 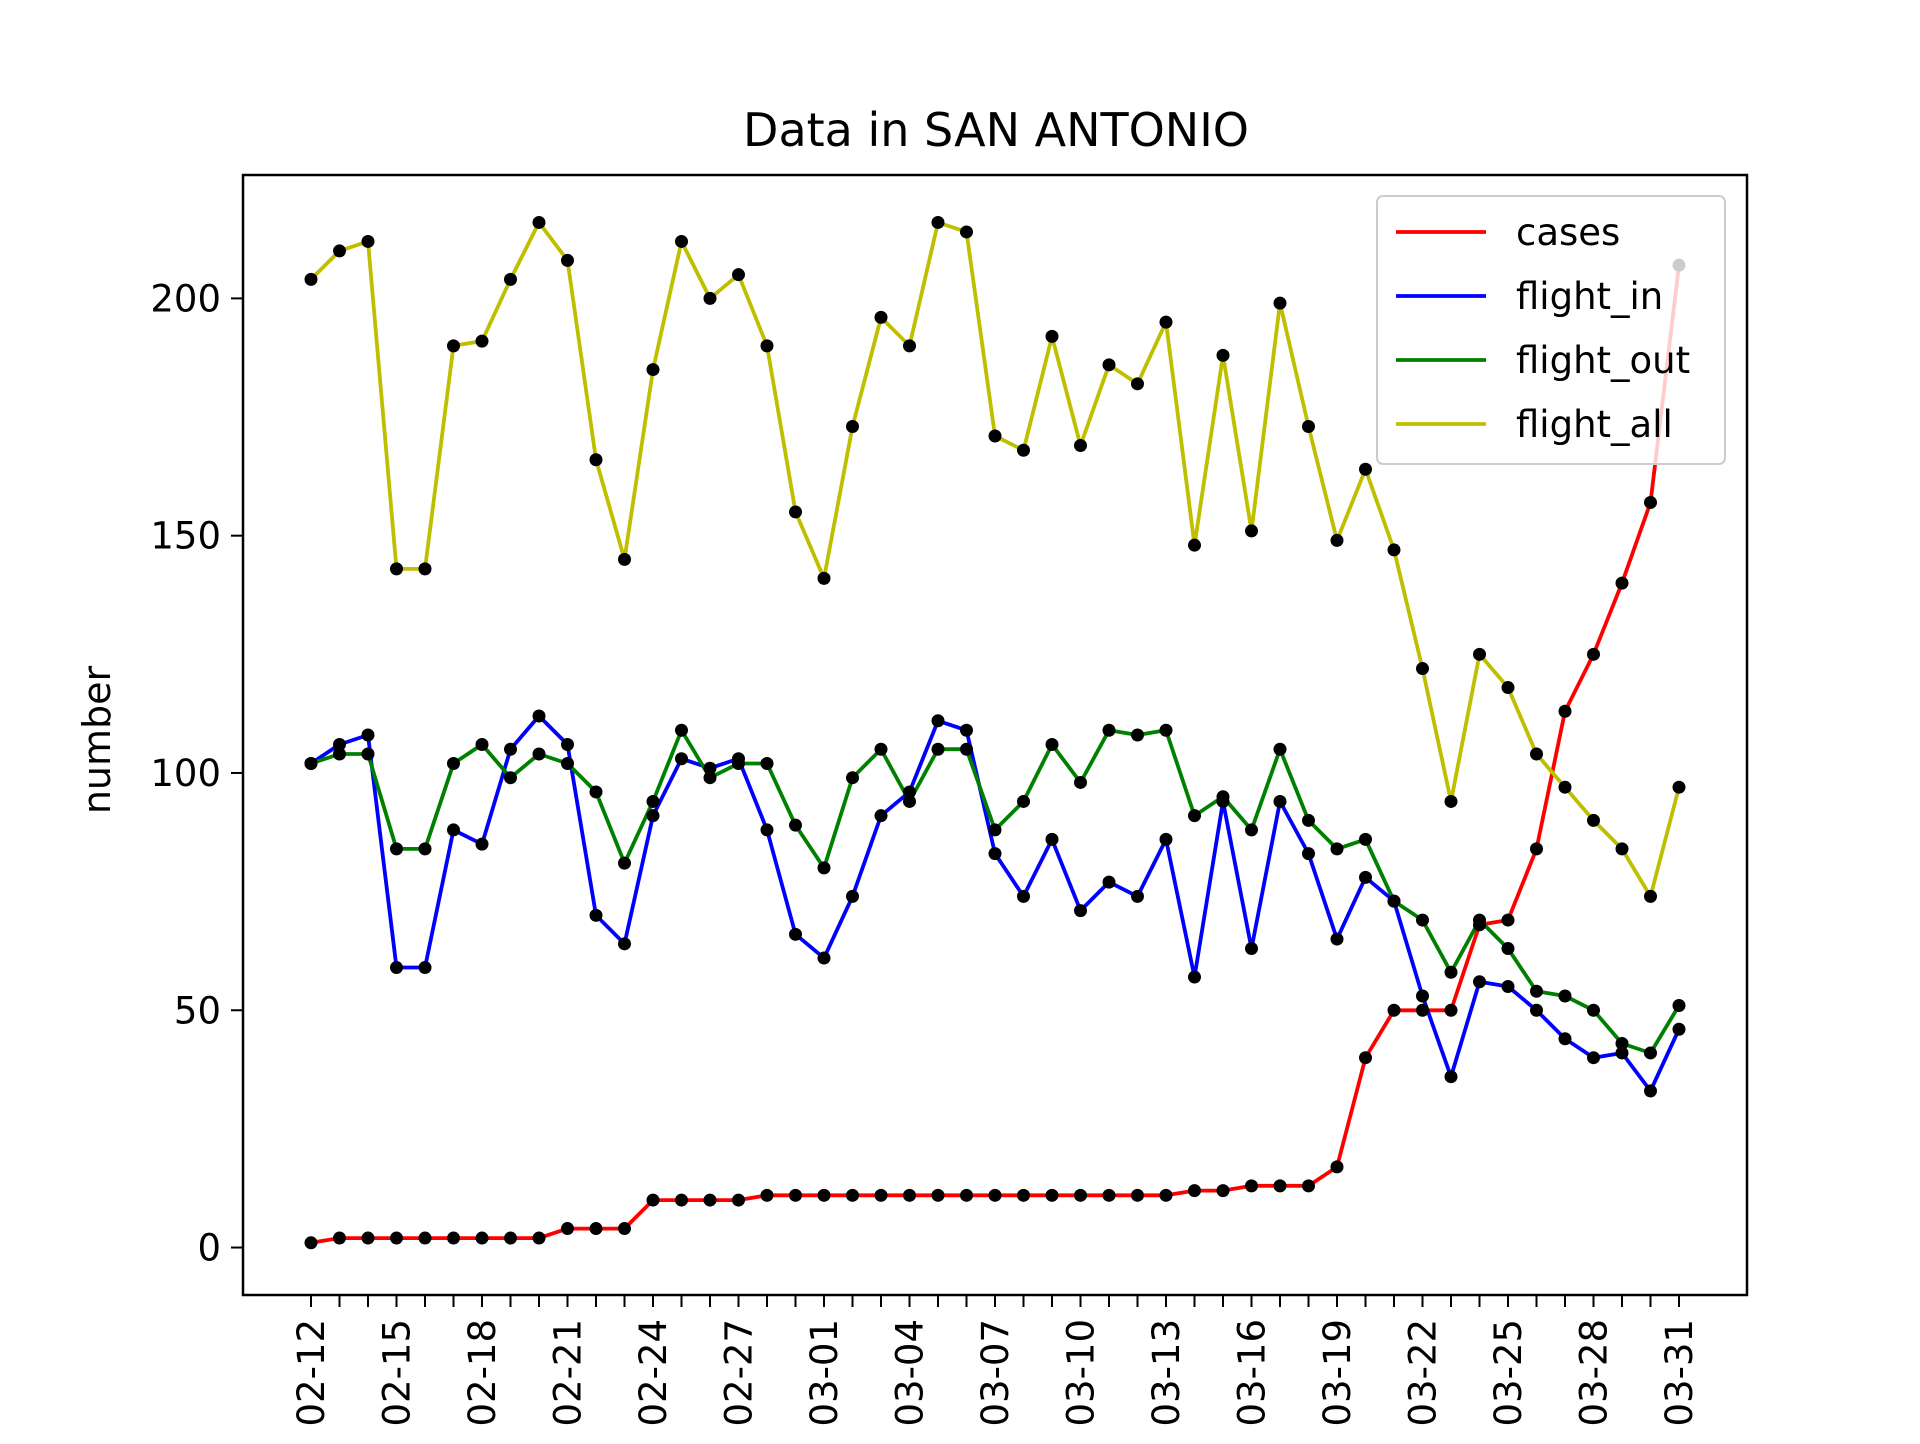 I want to click on legend-label-flight_all: flight_all, so click(x=1594, y=424).